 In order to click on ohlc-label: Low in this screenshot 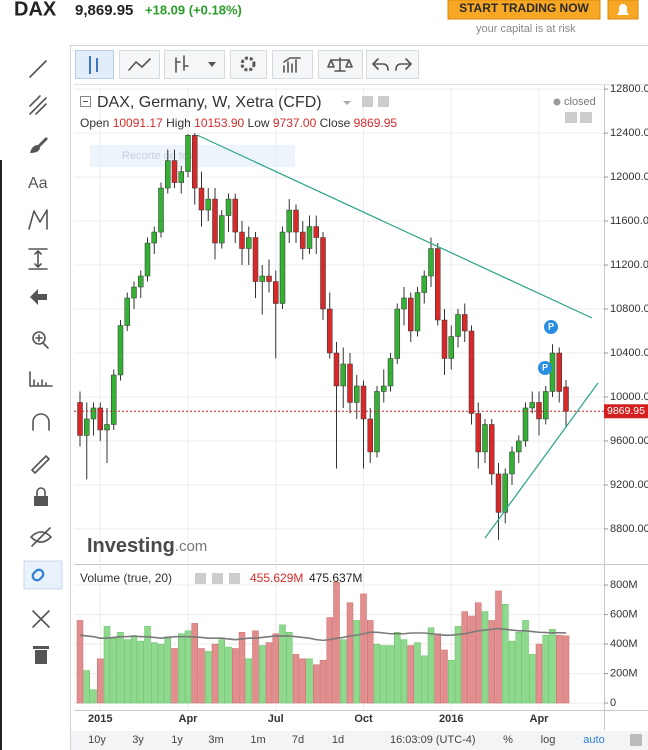, I will do `click(259, 123)`.